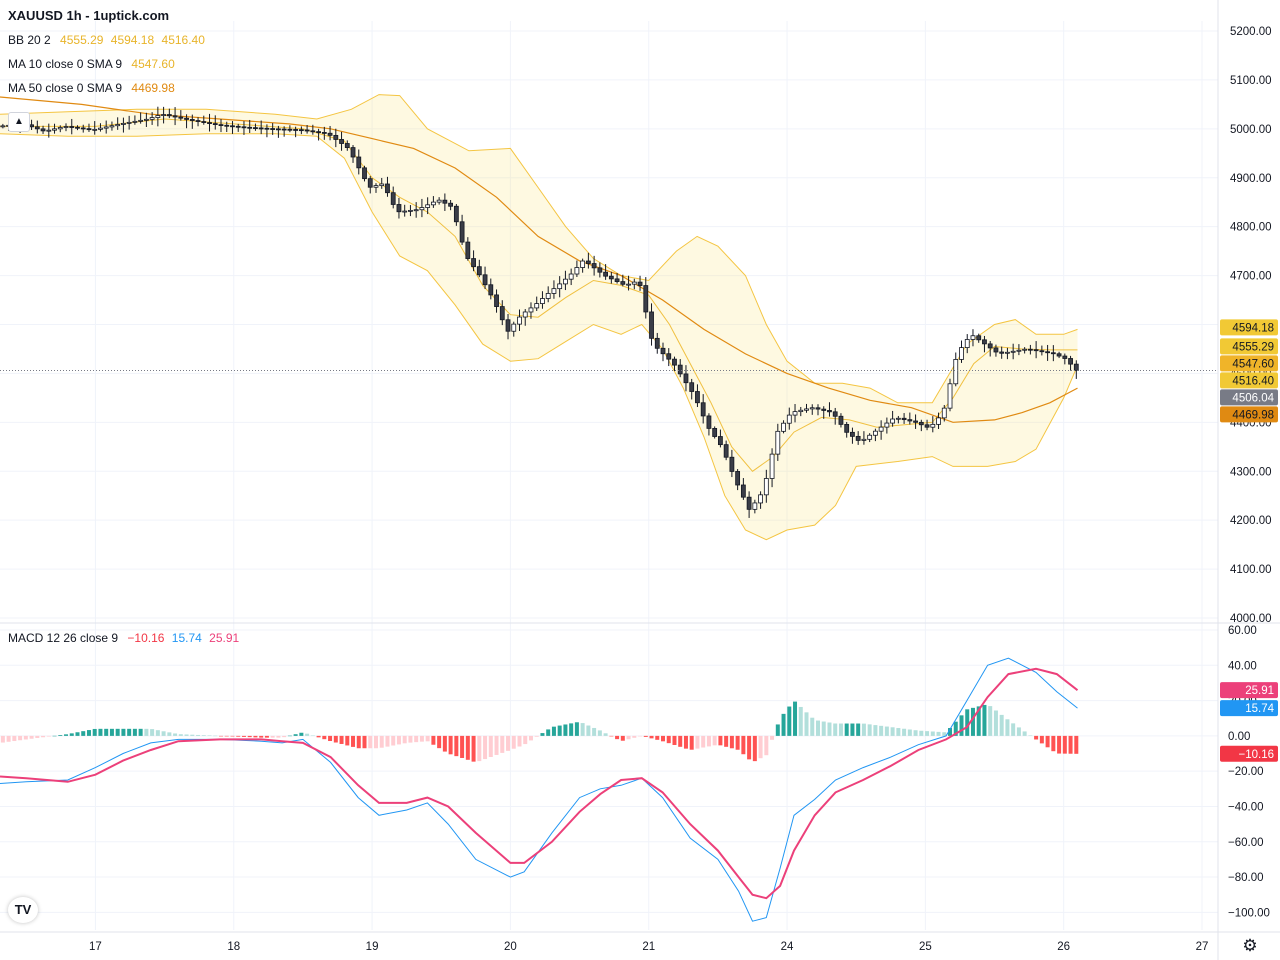 This screenshot has height=960, width=1280. I want to click on legend-ma50: MA 50 close 0 SMA 9 4469.98, so click(93, 88).